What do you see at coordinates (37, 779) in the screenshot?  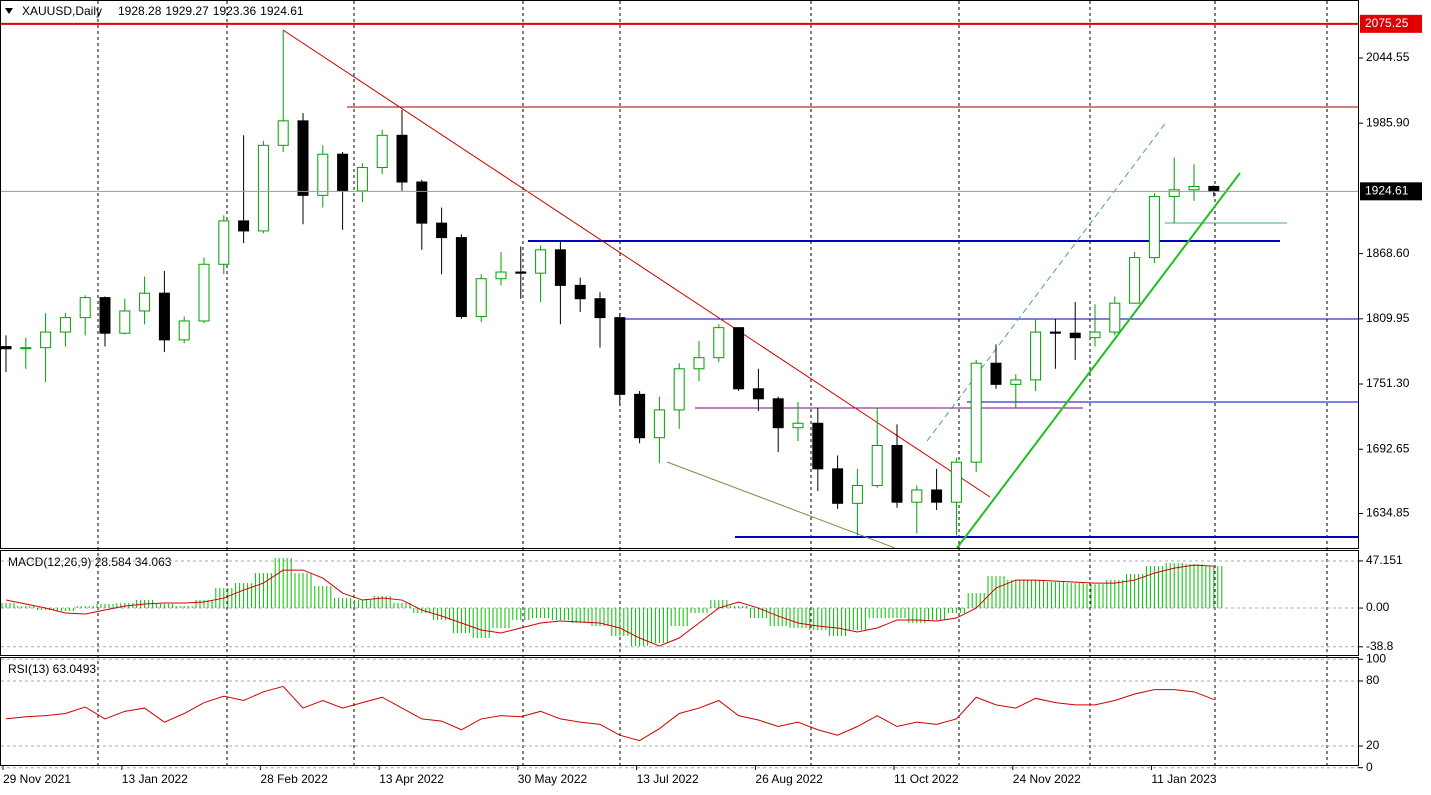 I see `x-tick-label: 29 Nov 2021` at bounding box center [37, 779].